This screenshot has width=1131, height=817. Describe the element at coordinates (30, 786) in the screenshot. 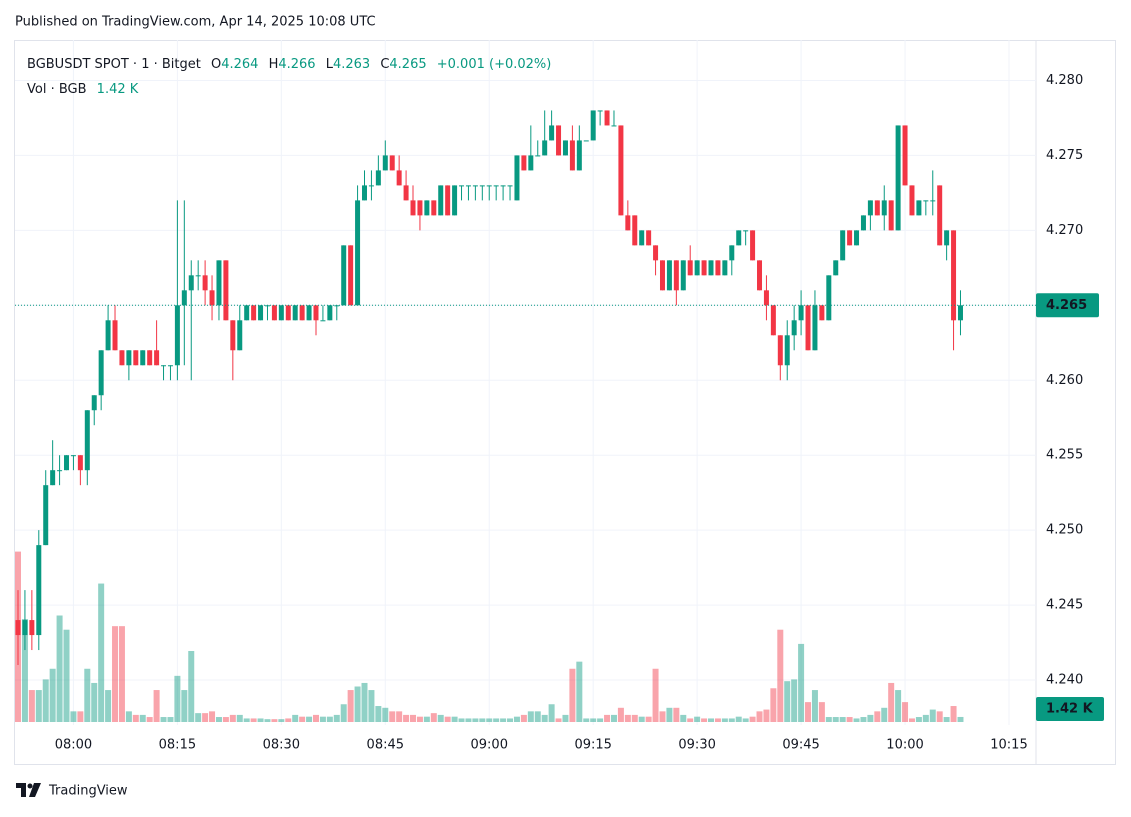

I see `logo-mark` at that location.